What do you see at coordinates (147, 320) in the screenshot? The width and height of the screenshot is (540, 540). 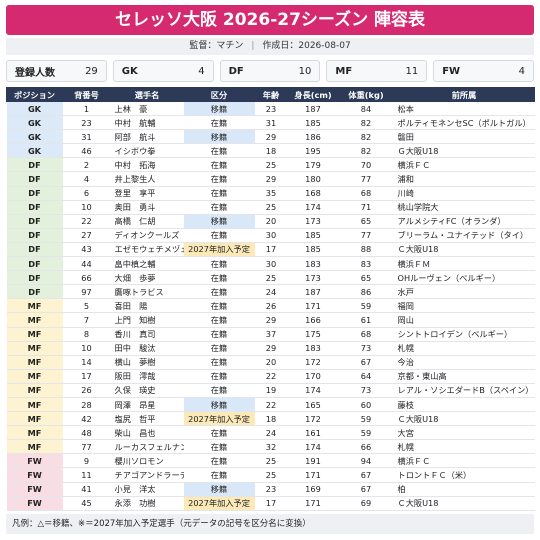 I see `cell: 上門 知樹` at bounding box center [147, 320].